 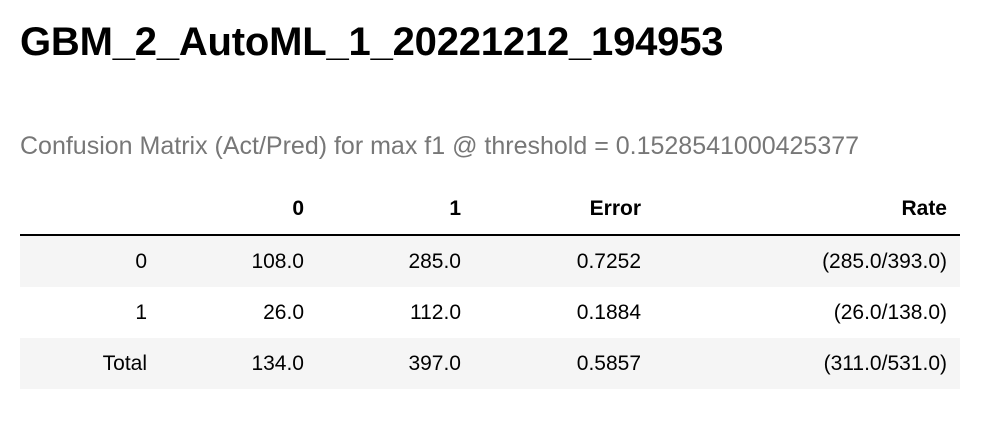 I want to click on model-title: GBM_2_AutoML_1_20221212_194953, so click(x=372, y=42).